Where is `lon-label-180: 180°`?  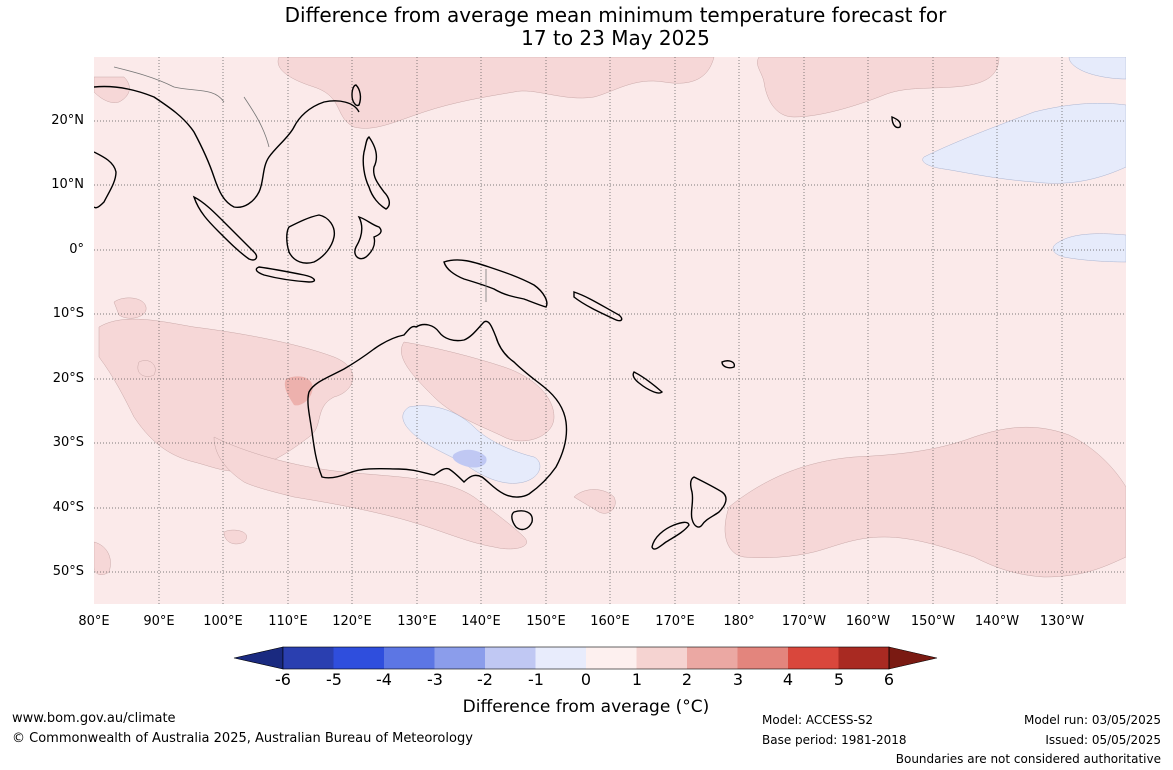
lon-label-180: 180° is located at coordinates (739, 621).